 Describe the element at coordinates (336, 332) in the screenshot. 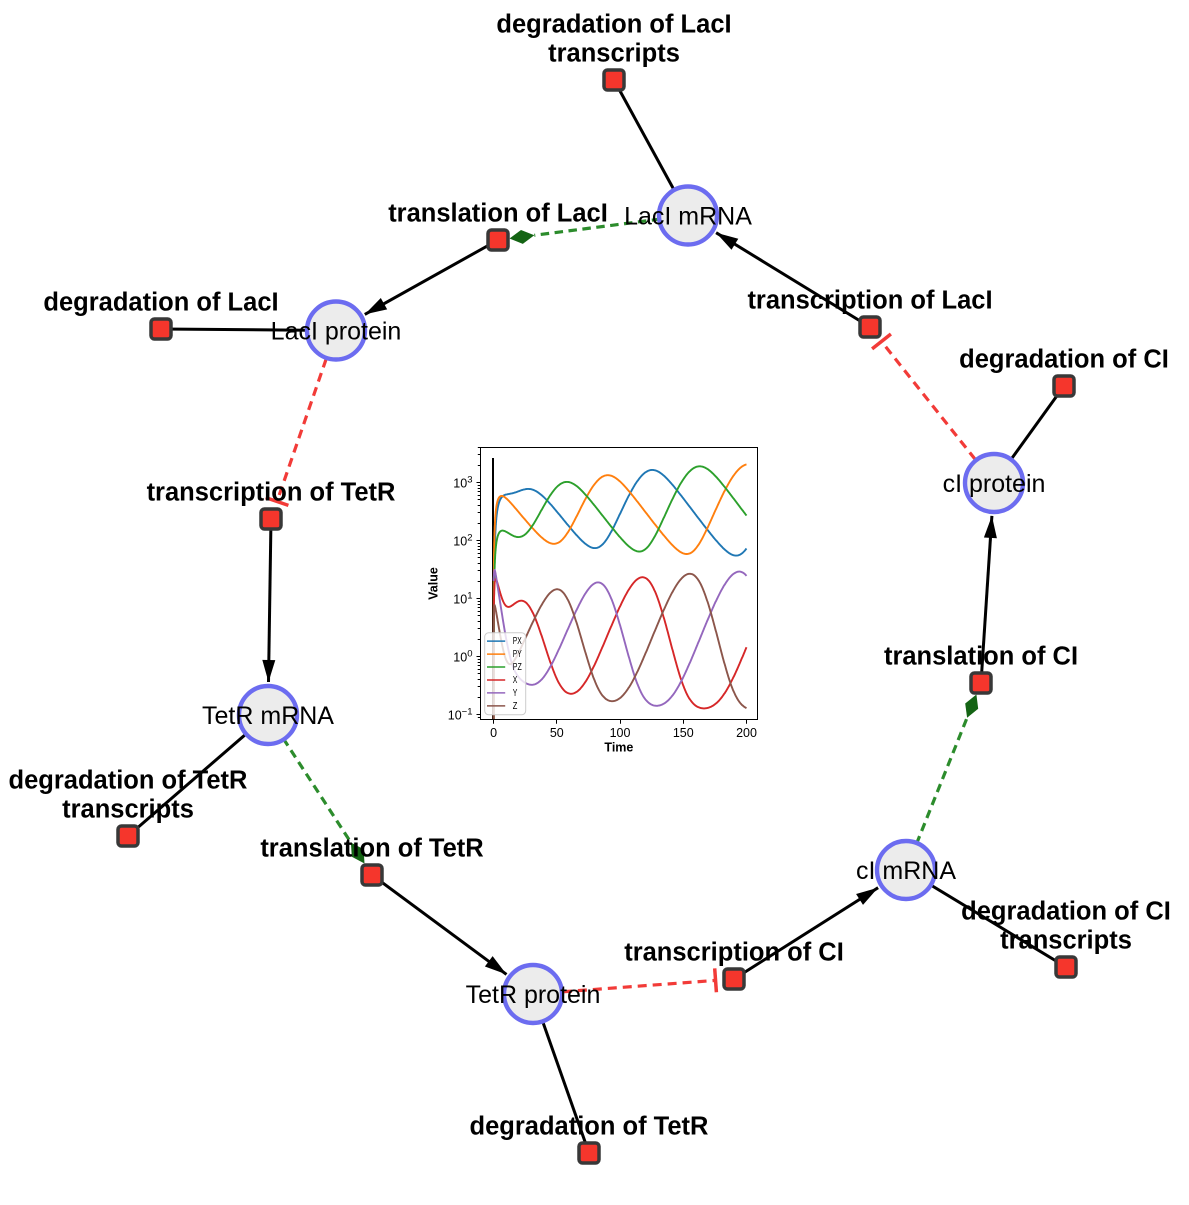

I see `svg-text: LacI protein` at that location.